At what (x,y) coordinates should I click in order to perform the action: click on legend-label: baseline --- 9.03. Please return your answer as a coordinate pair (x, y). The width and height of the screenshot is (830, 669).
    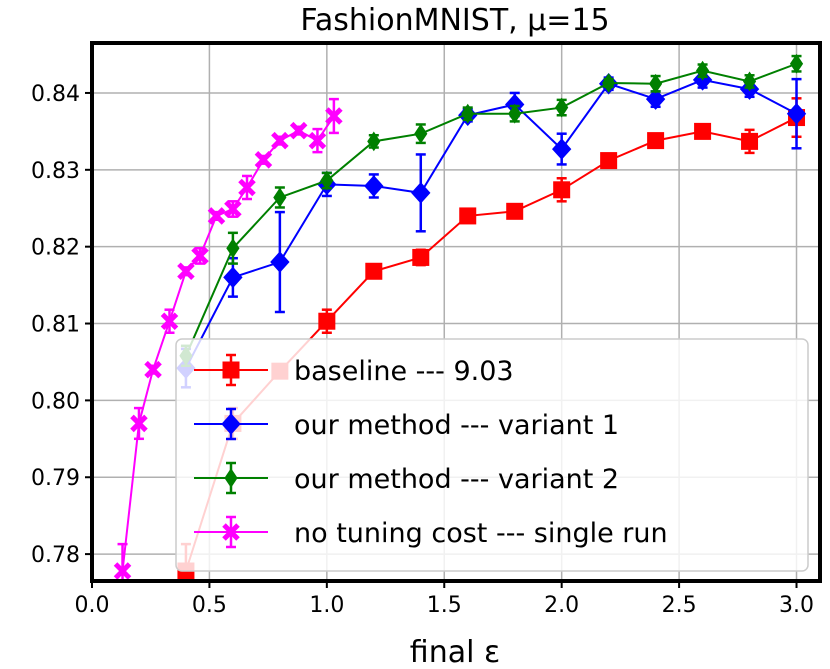
    Looking at the image, I should click on (404, 371).